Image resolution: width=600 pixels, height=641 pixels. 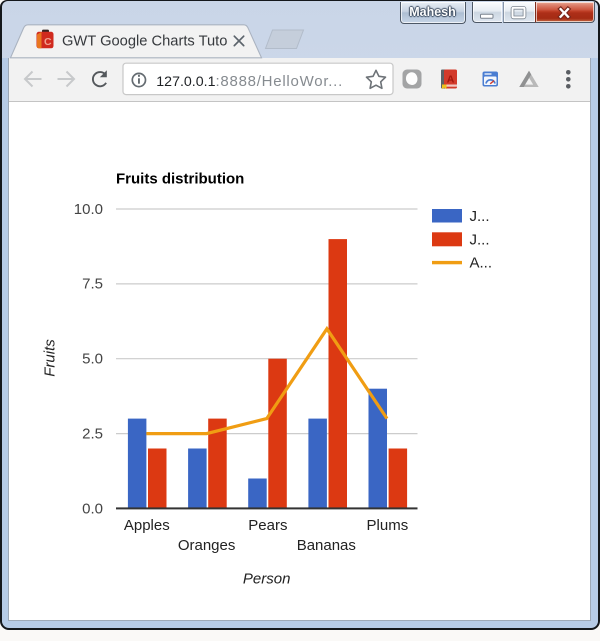 I want to click on svg-text: C, so click(x=48, y=42).